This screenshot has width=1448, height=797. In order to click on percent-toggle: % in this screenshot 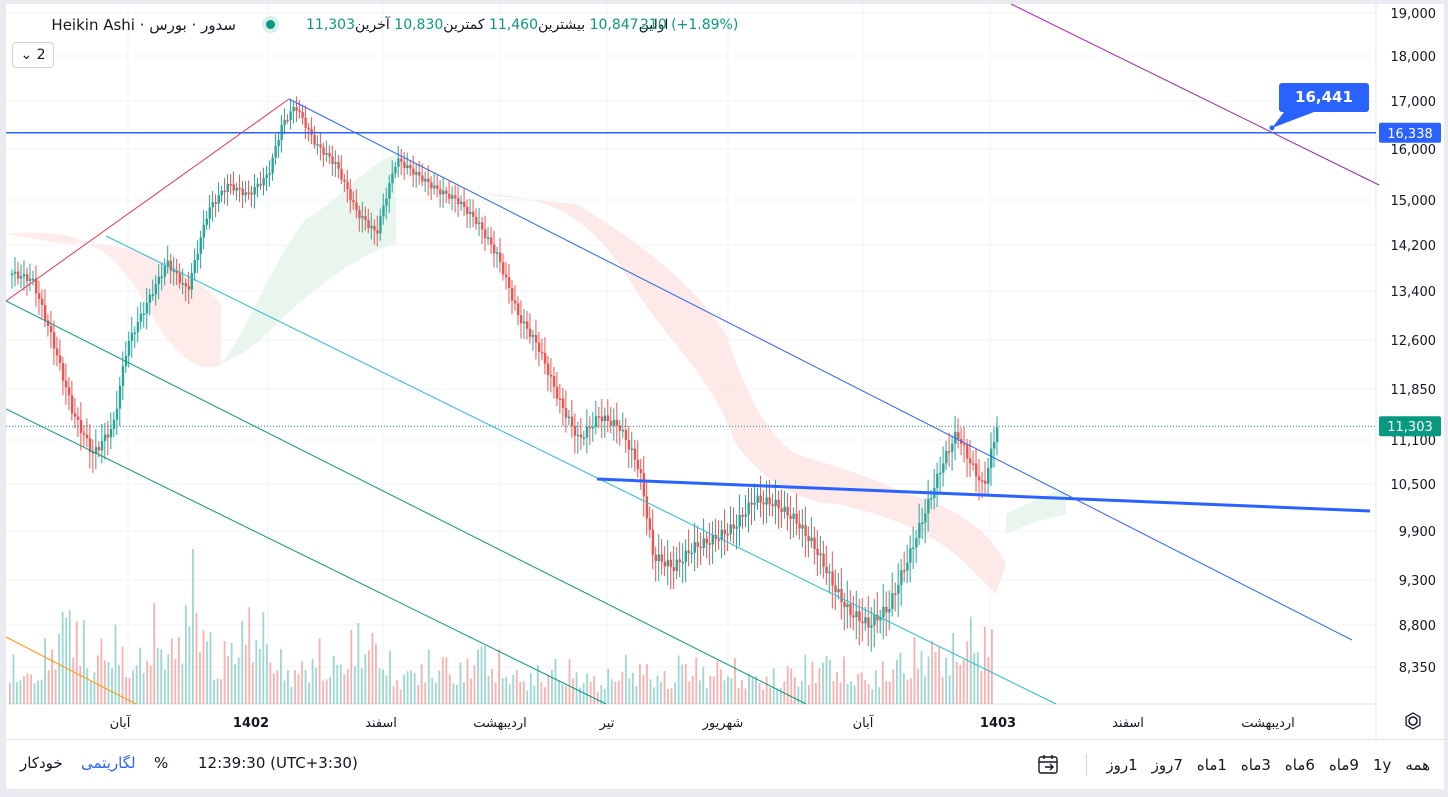, I will do `click(161, 763)`.